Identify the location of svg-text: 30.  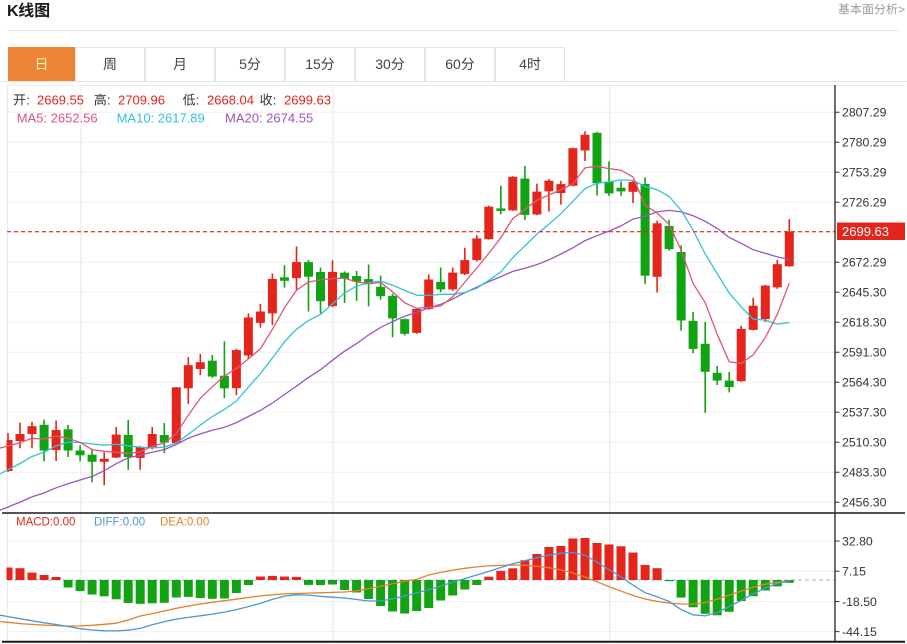
(383, 64).